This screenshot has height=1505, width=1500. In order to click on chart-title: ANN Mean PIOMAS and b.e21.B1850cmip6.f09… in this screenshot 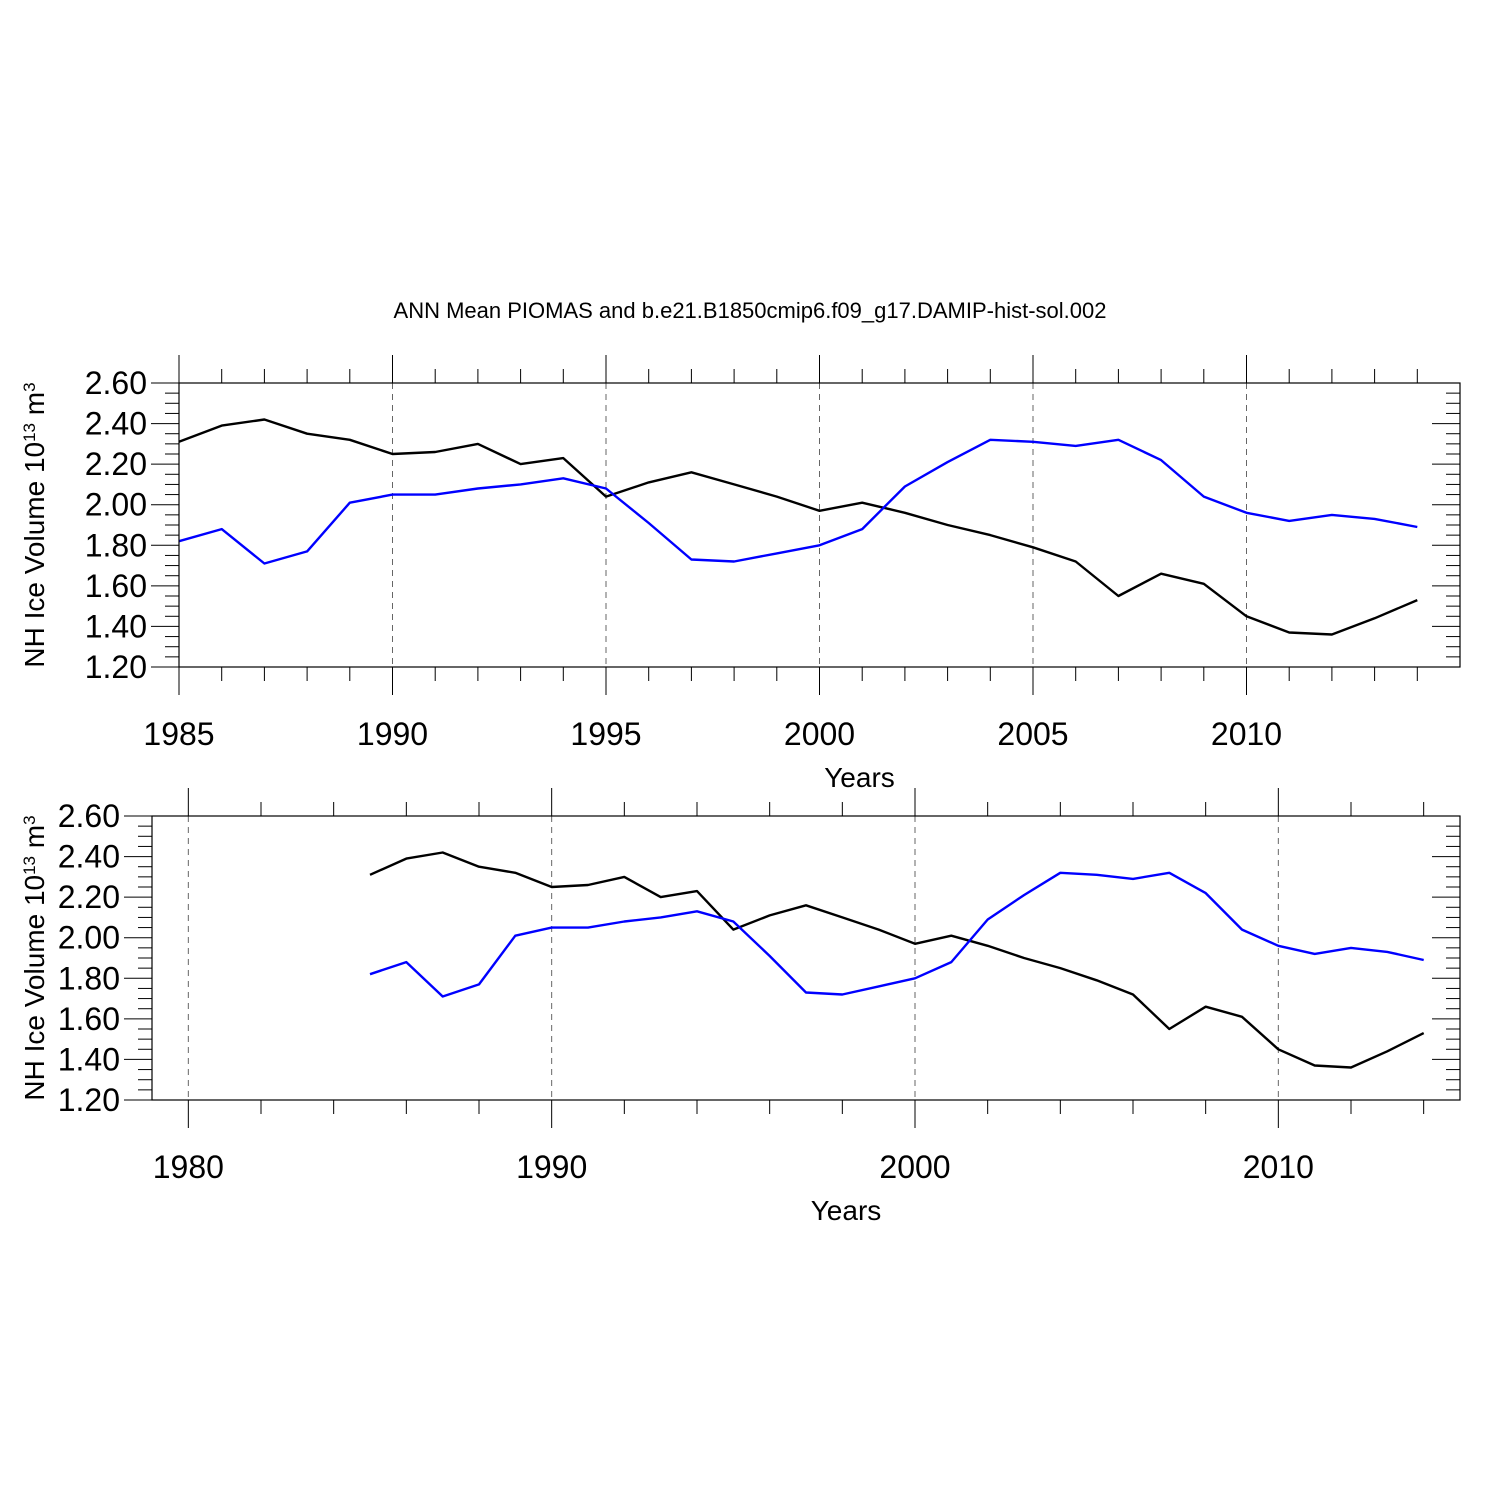, I will do `click(750, 310)`.